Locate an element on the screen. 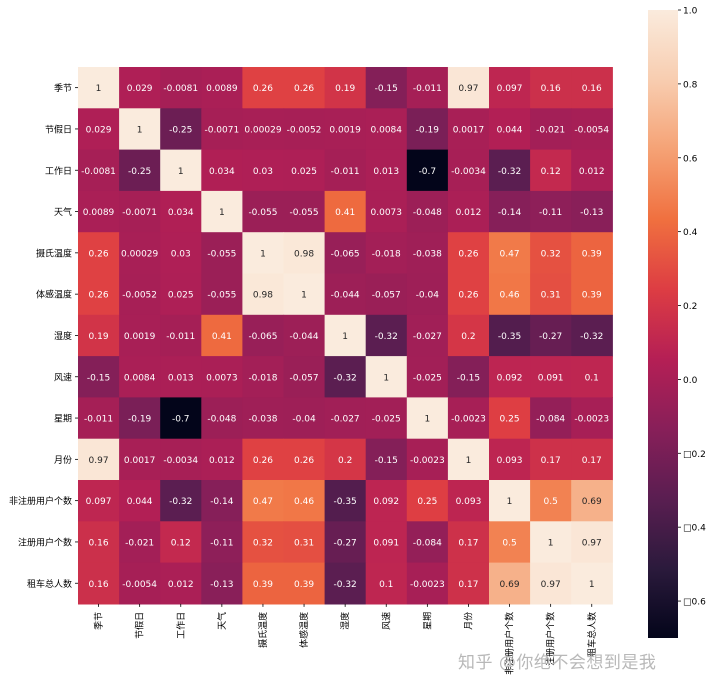 Image resolution: width=718 pixels, height=691 pixels. colorbar: 1.0 0.8 0.6 0.4 0.2 0.0 □0.2 □0.4 □0.6 is located at coordinates (677, 322).